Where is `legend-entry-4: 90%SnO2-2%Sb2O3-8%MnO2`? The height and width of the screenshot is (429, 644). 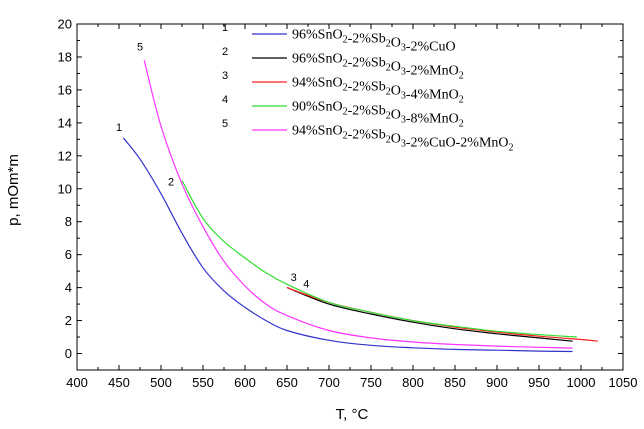
legend-entry-4: 90%SnO2-2%Sb2O3-8%MnO2 is located at coordinates (378, 115).